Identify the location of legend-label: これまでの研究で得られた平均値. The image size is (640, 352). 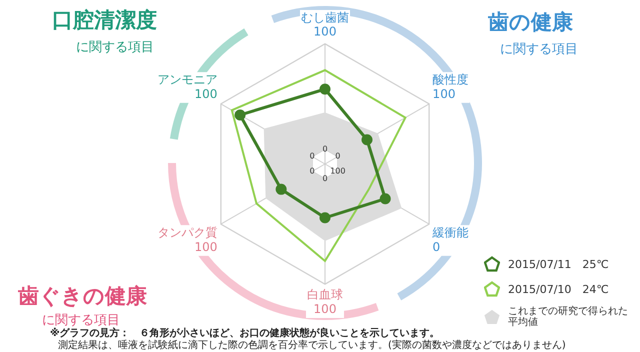
(568, 317).